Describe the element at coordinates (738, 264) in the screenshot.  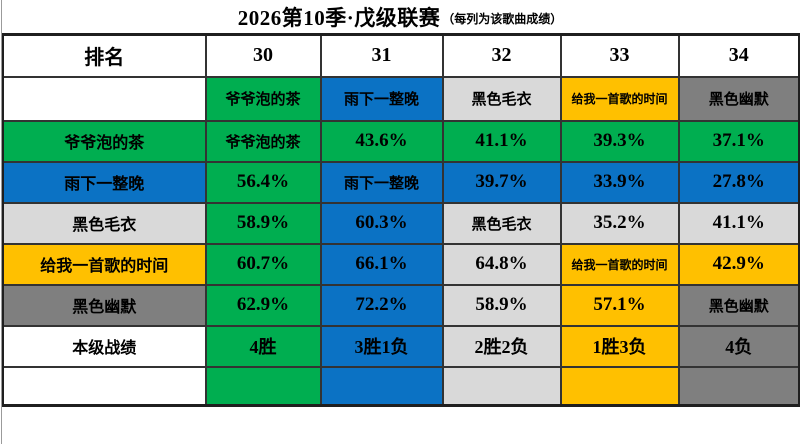
I see `matchup-cell: 42.9%` at that location.